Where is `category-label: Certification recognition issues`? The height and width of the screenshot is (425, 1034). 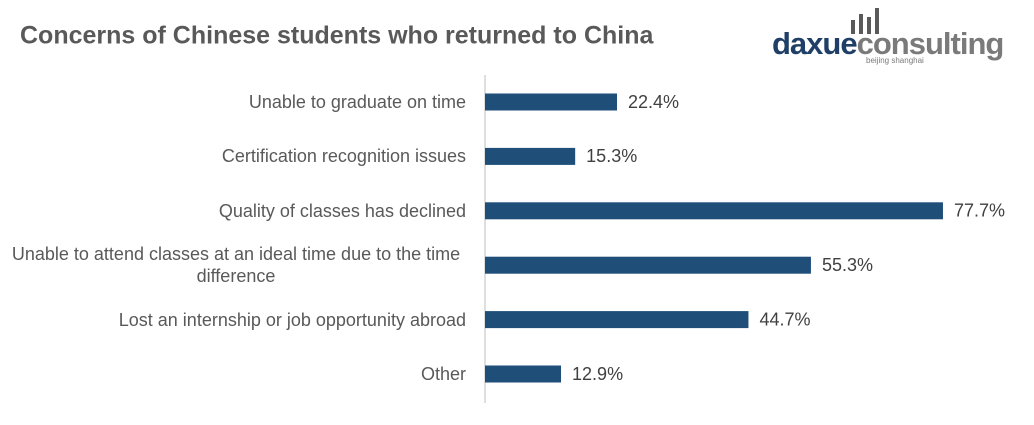
category-label: Certification recognition issues is located at coordinates (343, 156).